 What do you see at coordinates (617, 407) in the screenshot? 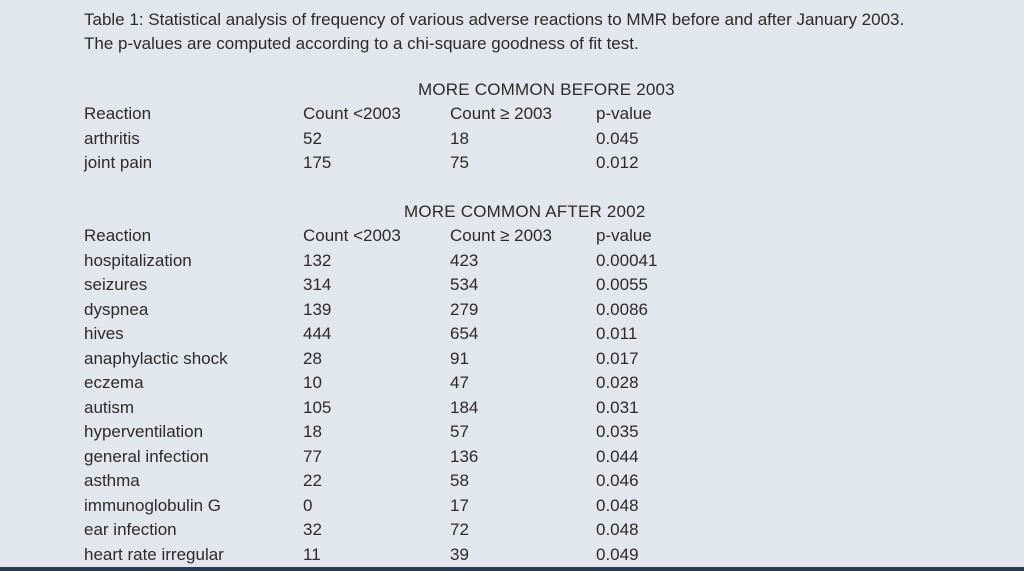
I see `p-value-cell: 0.031` at bounding box center [617, 407].